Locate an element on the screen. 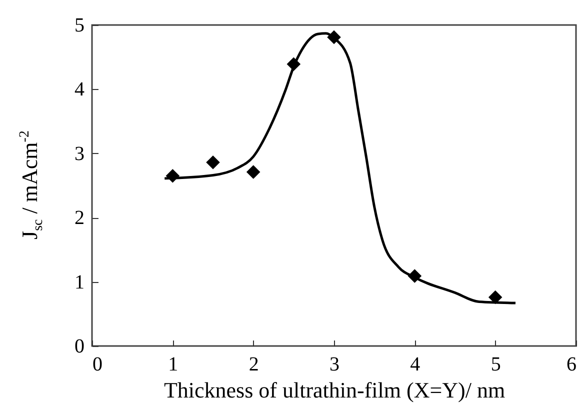 The image size is (587, 419). x-tick-label: 6 is located at coordinates (571, 365).